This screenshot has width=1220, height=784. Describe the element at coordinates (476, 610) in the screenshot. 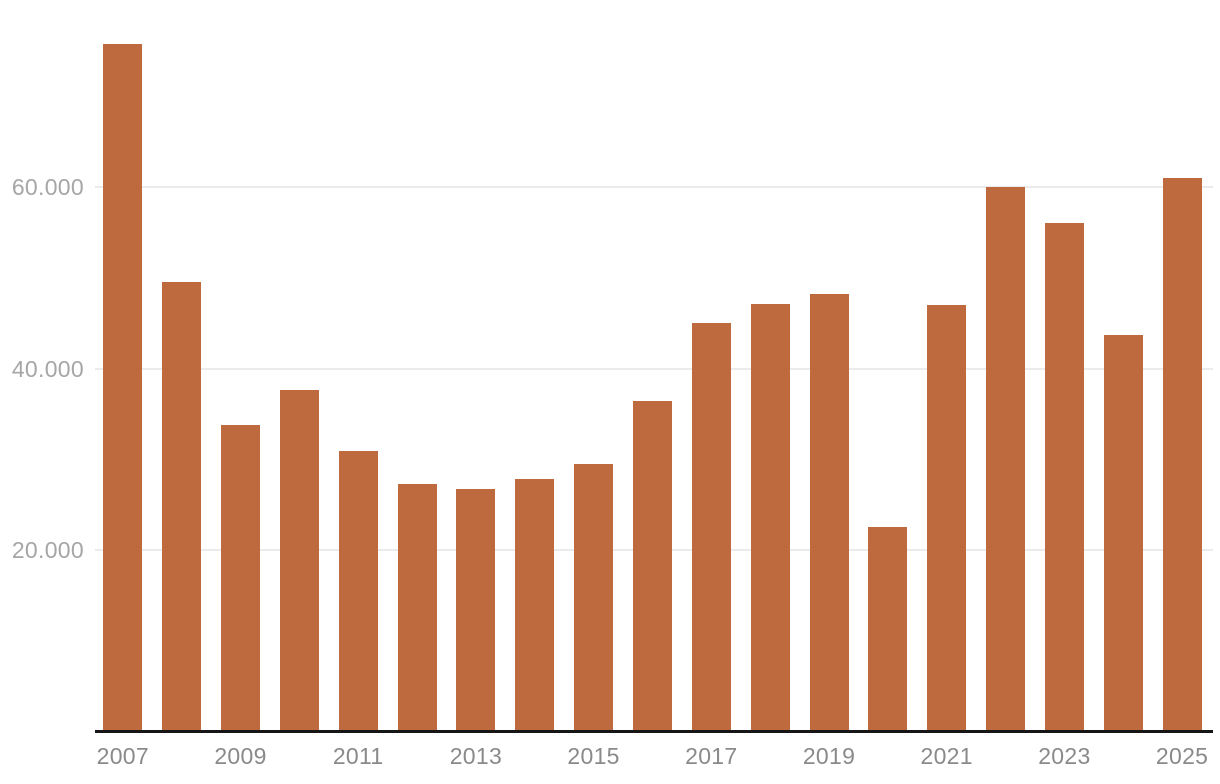

I see `bar-2013` at that location.